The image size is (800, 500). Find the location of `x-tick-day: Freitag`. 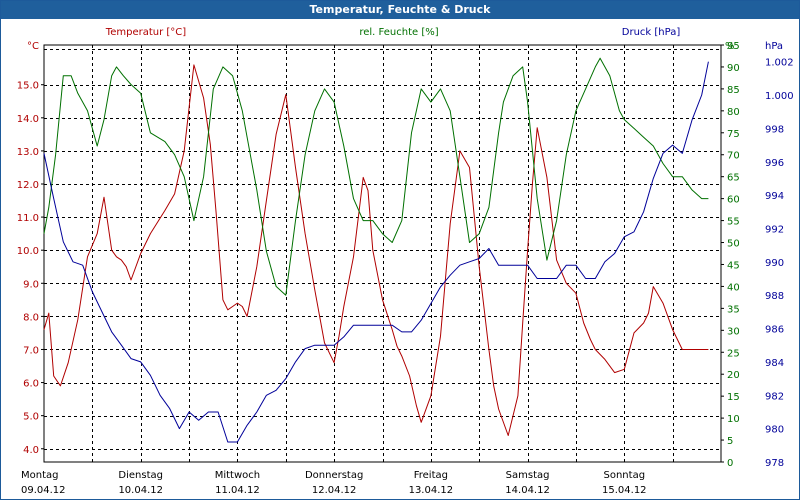

x-tick-day: Freitag is located at coordinates (431, 475).